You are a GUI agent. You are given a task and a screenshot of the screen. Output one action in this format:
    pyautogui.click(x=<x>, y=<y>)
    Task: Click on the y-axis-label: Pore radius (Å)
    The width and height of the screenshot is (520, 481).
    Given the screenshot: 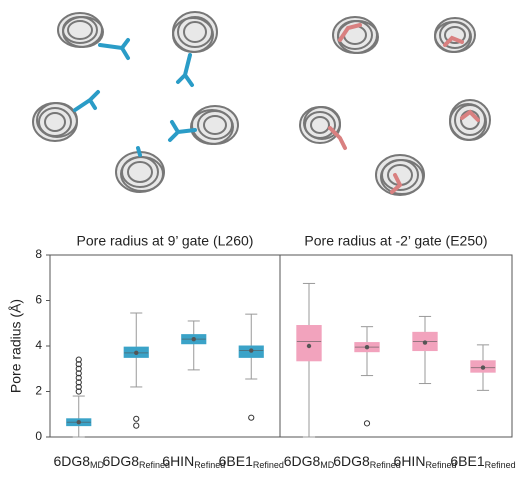 What is the action you would take?
    pyautogui.click(x=16, y=346)
    